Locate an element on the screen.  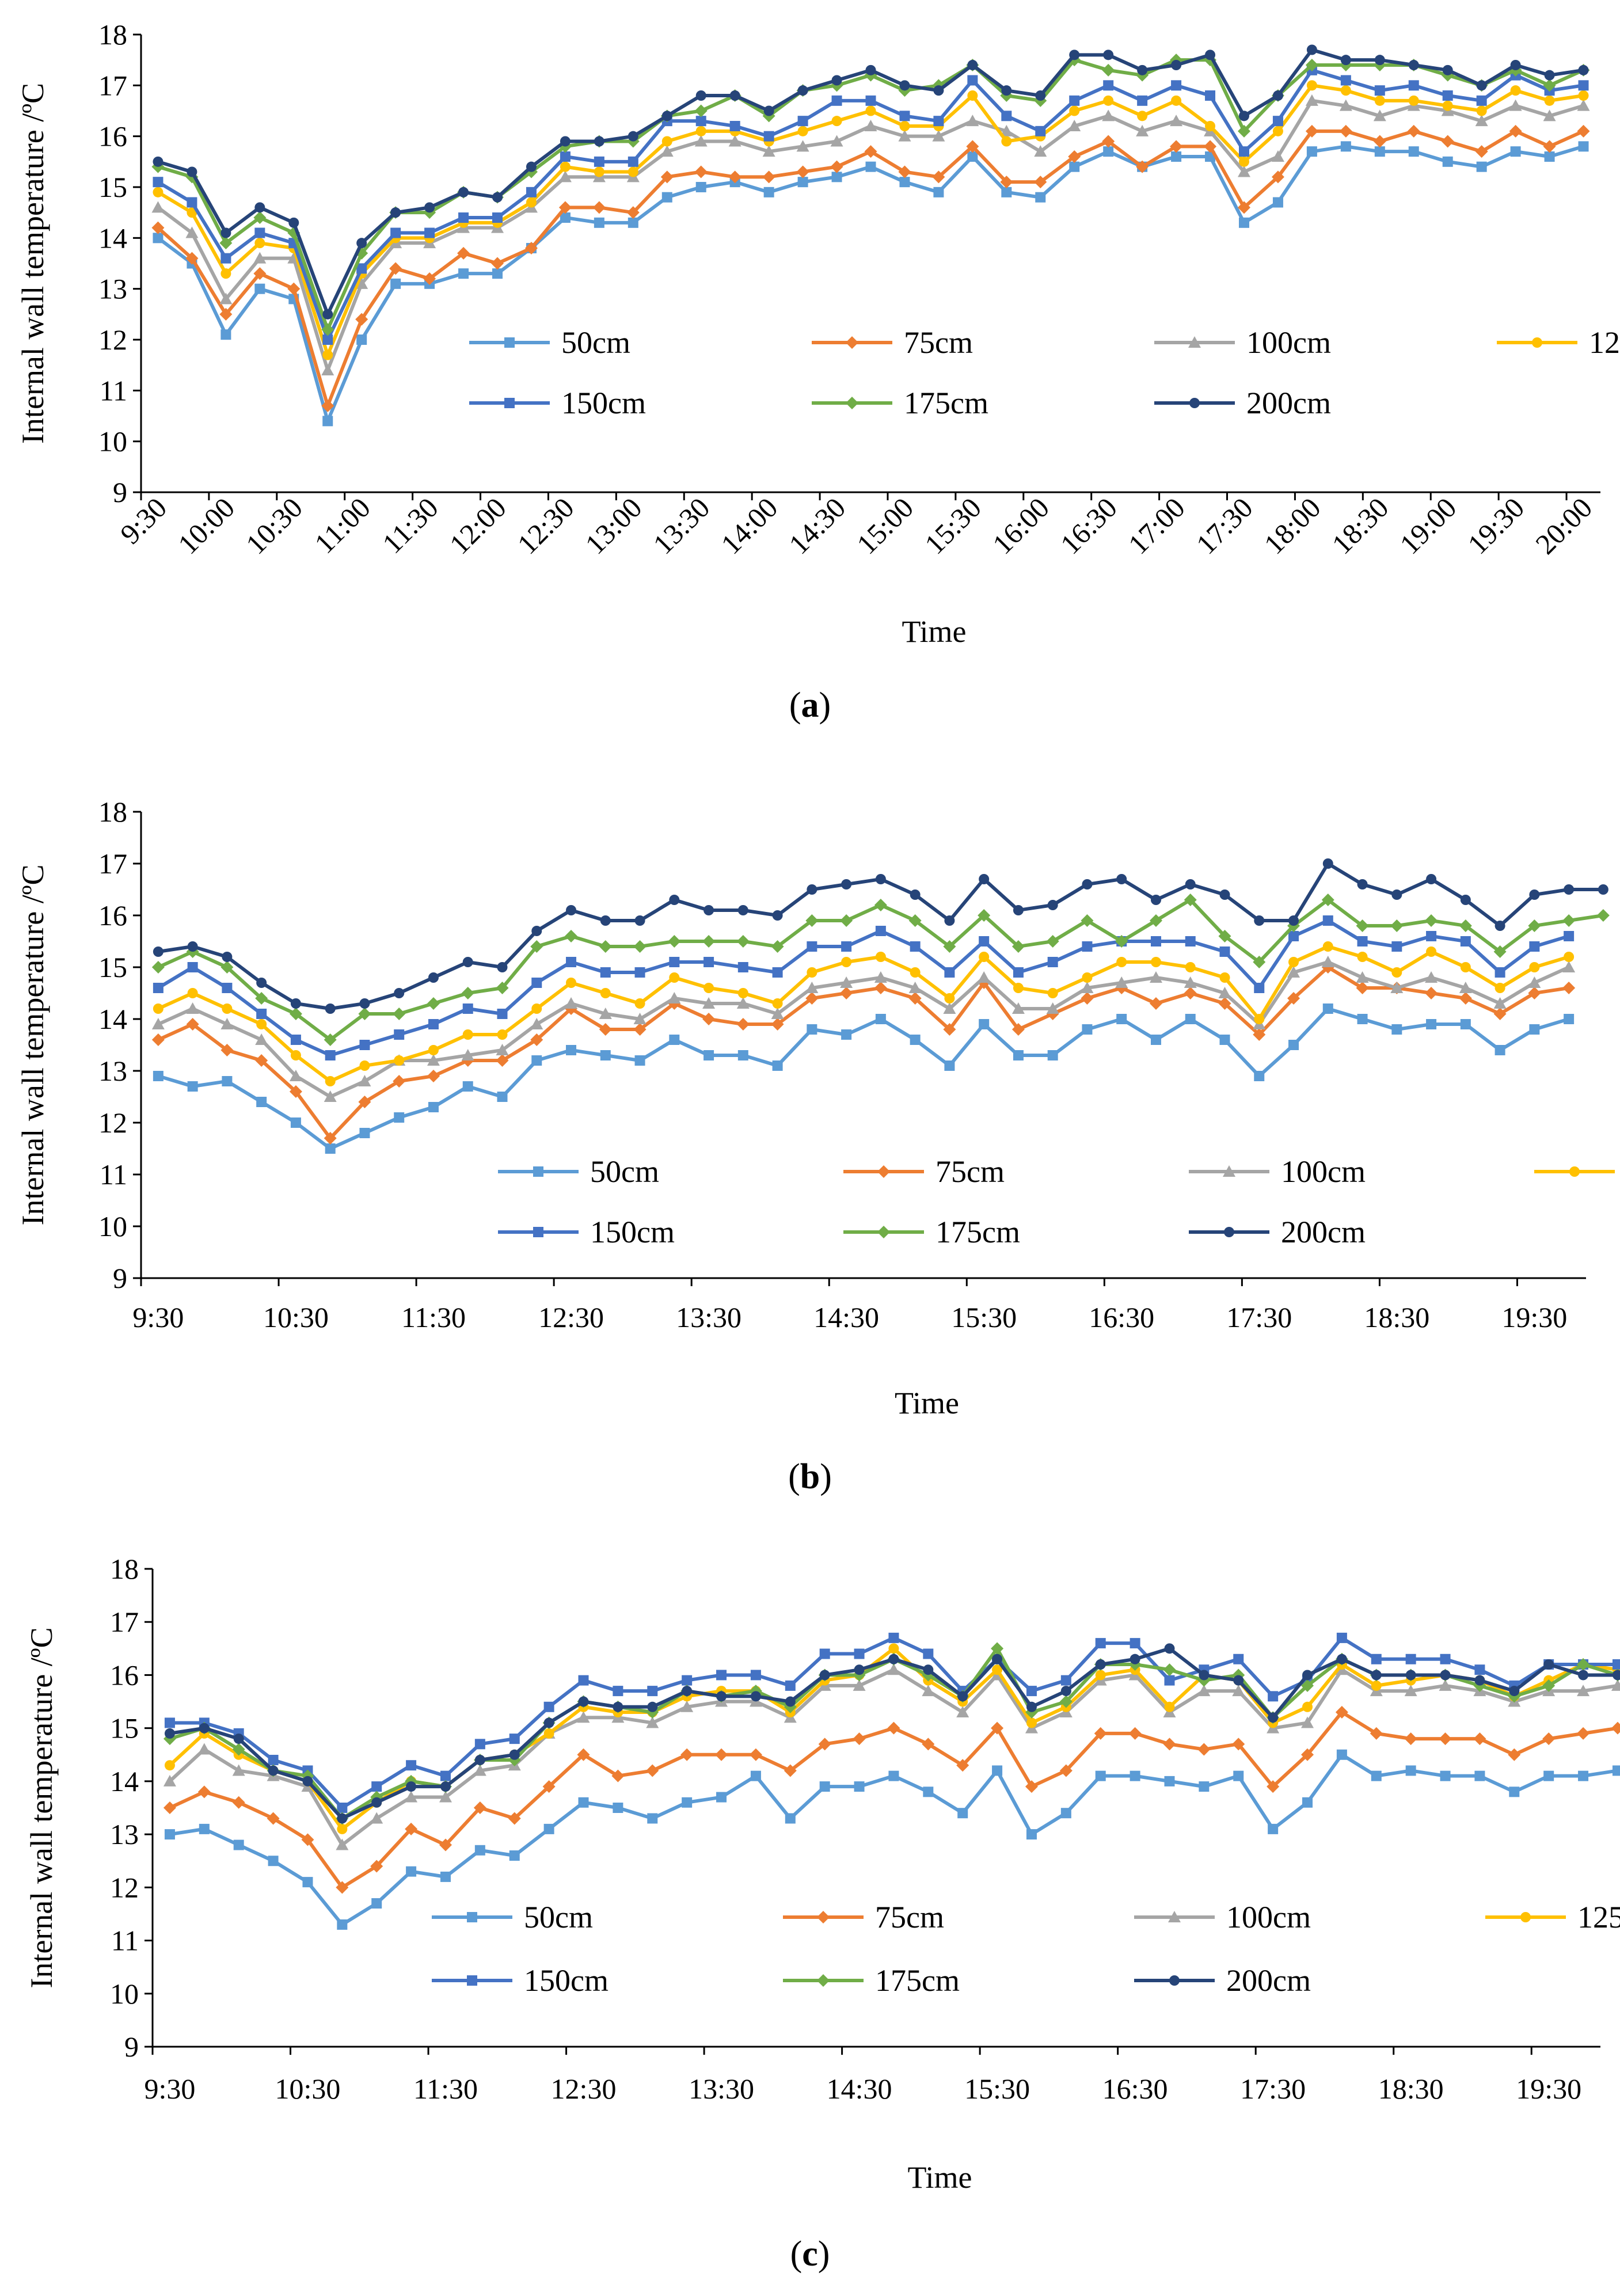
legend-swatch-marker is located at coordinates (823, 1980).